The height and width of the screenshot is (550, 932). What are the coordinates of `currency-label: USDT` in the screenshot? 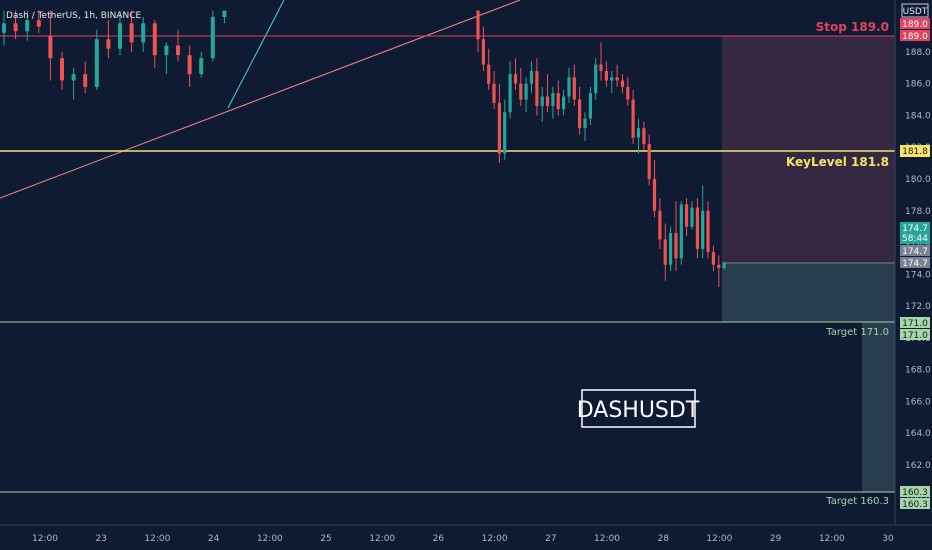 It's located at (915, 12).